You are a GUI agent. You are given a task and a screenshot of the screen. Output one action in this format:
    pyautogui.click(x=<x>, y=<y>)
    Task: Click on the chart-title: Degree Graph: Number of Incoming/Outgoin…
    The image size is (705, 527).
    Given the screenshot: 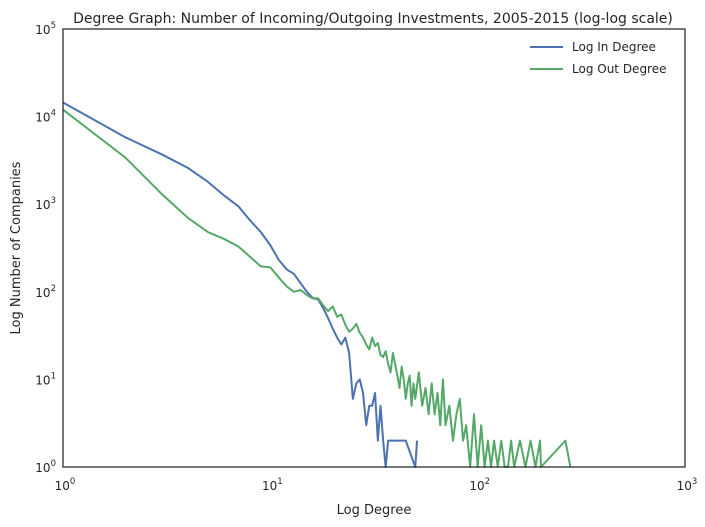 What is the action you would take?
    pyautogui.click(x=373, y=19)
    